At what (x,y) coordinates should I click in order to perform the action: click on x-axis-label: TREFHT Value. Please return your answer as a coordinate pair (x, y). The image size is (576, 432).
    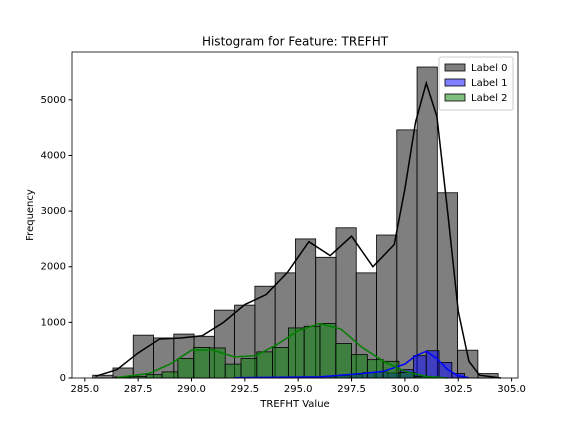
    Looking at the image, I should click on (294, 404).